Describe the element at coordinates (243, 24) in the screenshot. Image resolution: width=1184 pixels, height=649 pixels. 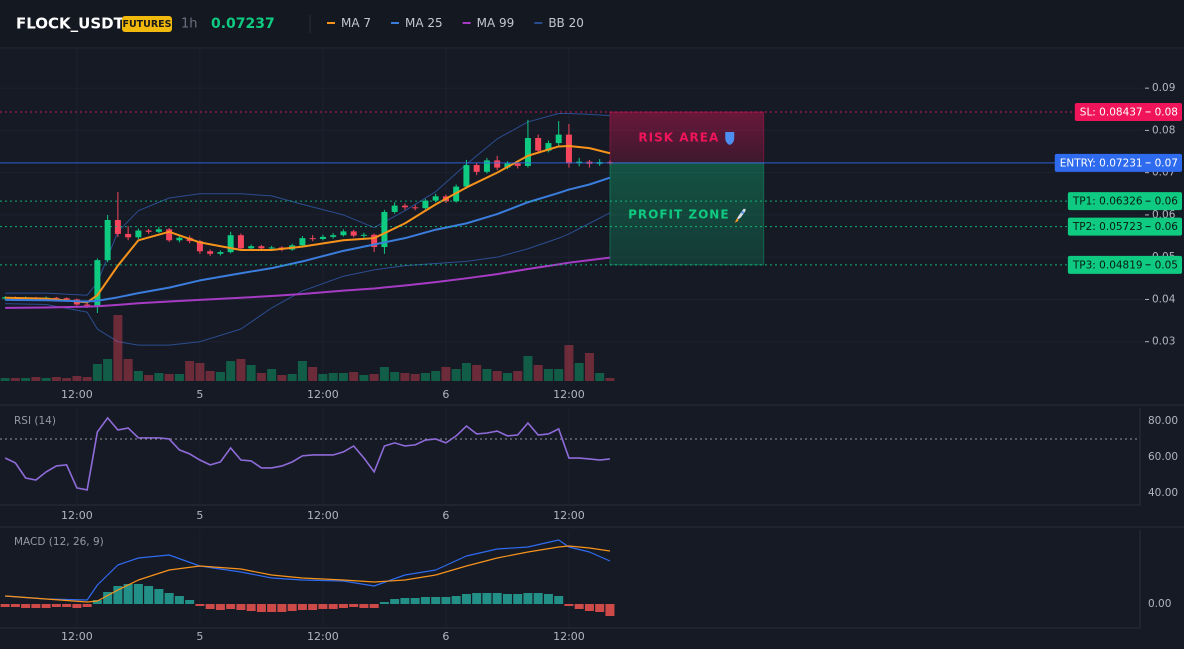
I see `last-price: 0.07237` at that location.